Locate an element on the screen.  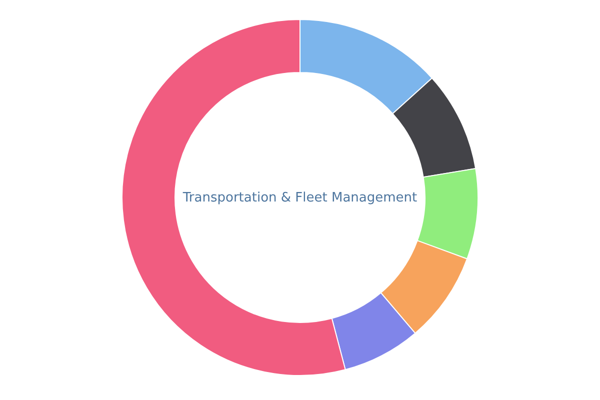
text: Transportation & Fleet Management is located at coordinates (300, 198).